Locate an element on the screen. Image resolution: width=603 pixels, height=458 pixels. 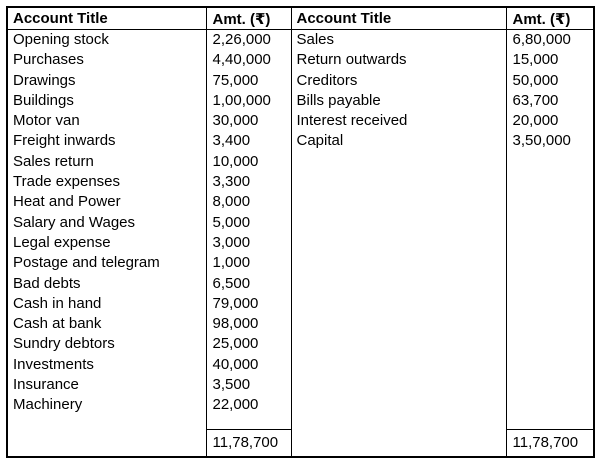
account-title-cell-left: Legal expense is located at coordinates (62, 242).